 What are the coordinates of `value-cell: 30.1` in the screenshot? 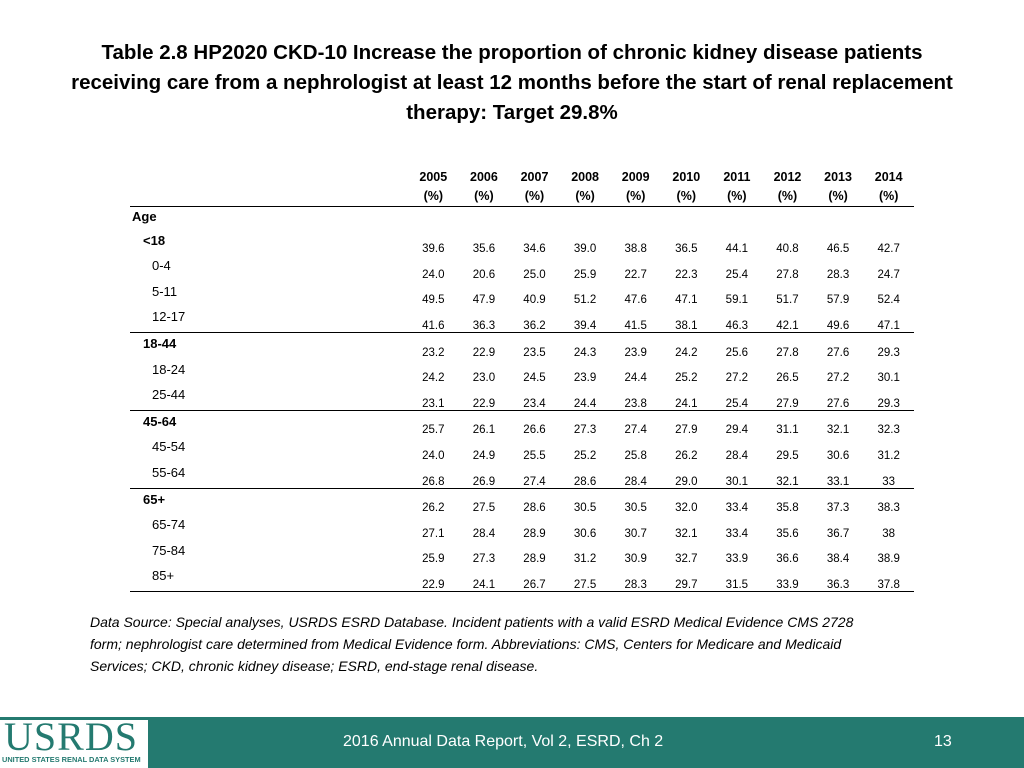 It's located at (737, 481).